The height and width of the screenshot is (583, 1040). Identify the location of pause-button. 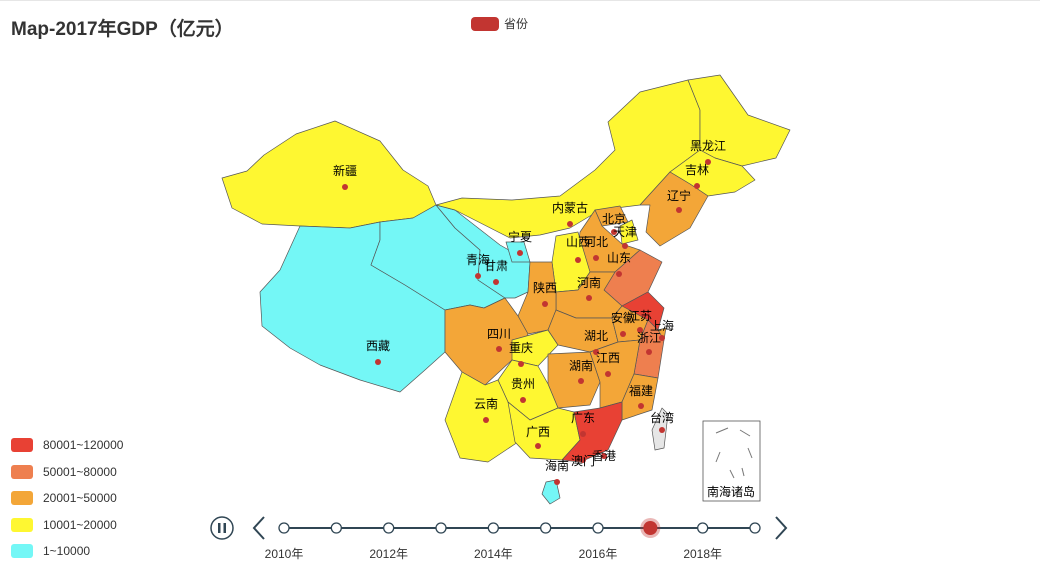
(222, 528).